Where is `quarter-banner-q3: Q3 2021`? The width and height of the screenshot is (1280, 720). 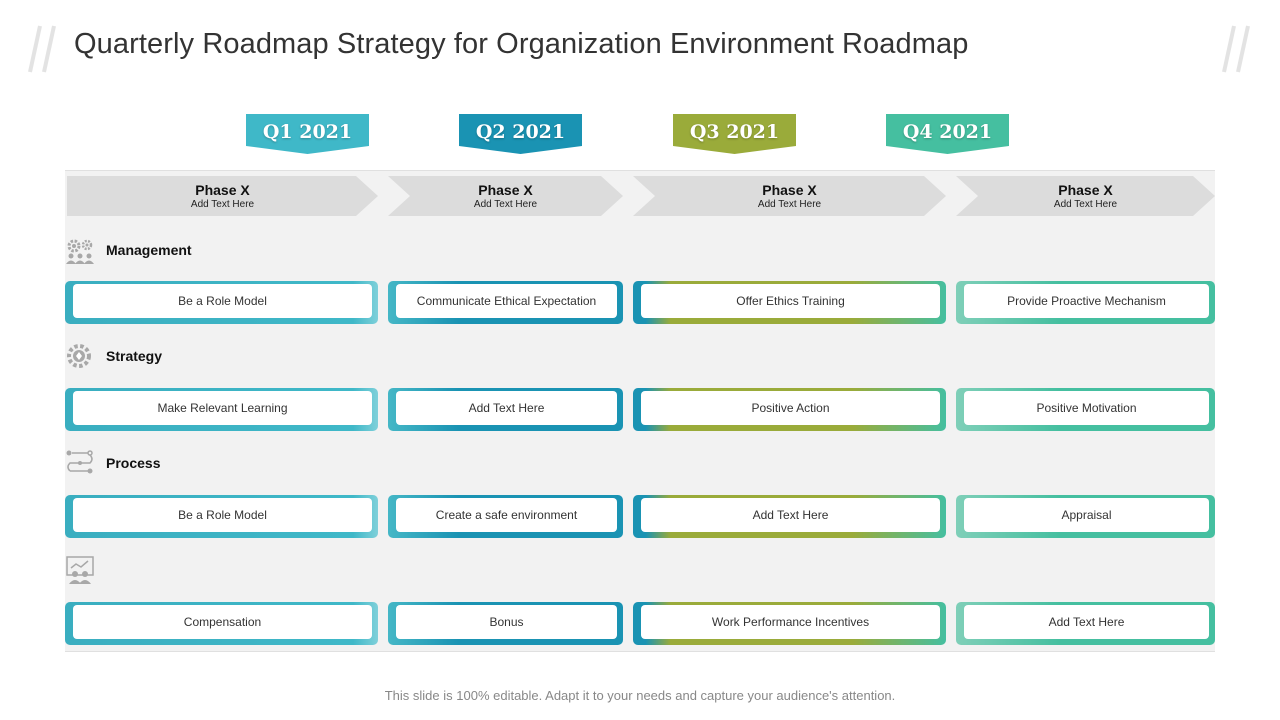
quarter-banner-q3: Q3 2021 is located at coordinates (734, 134).